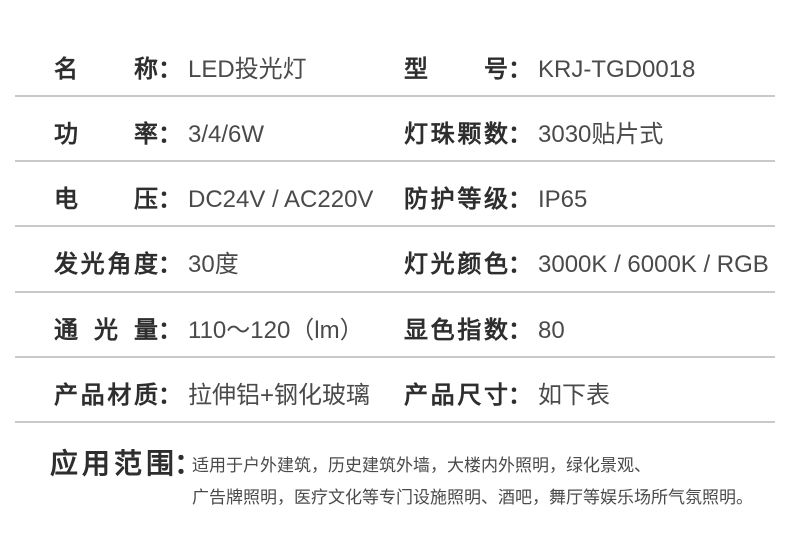 Image resolution: width=790 pixels, height=552 pixels. Describe the element at coordinates (106, 199) in the screenshot. I see `spec-label-left: 电压` at that location.